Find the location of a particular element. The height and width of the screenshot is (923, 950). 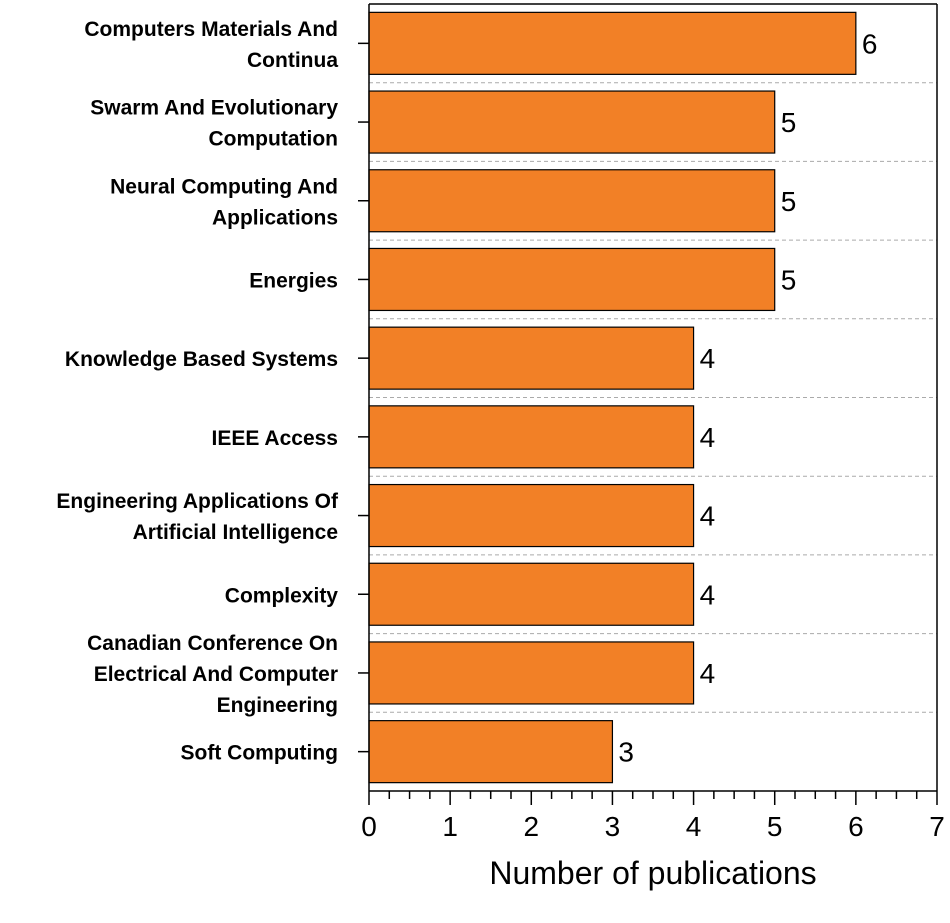

value-label: 3 is located at coordinates (626, 752).